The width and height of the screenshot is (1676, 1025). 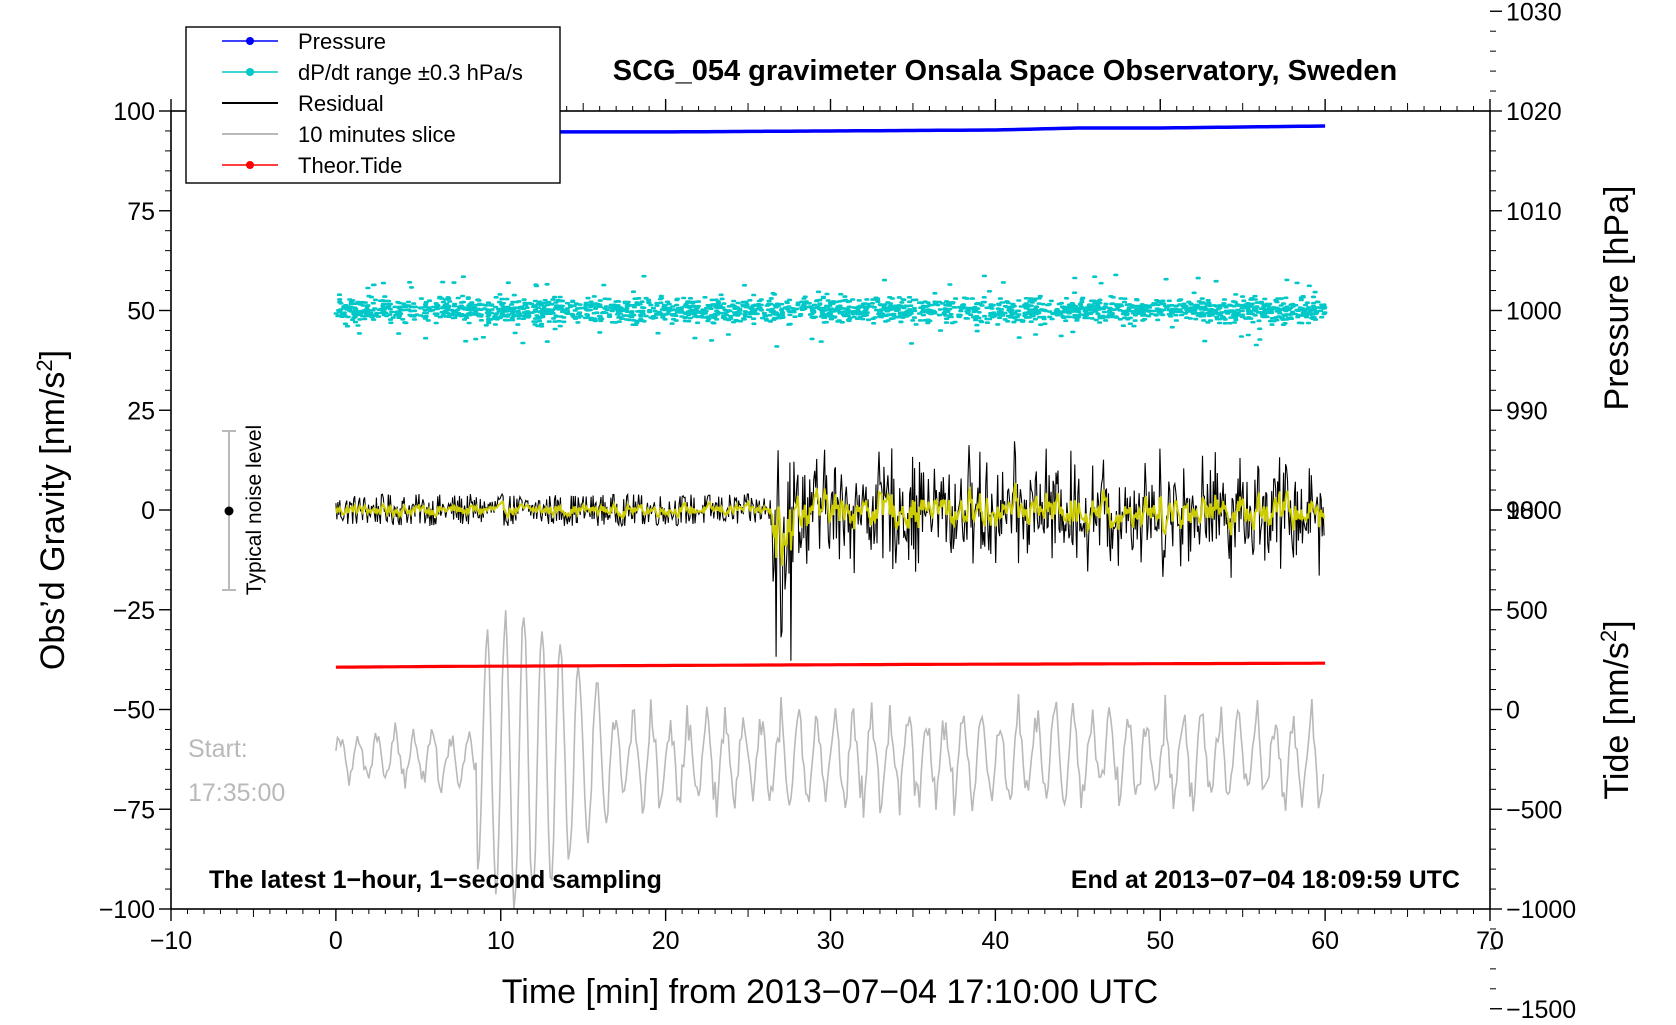 What do you see at coordinates (1541, 910) in the screenshot?
I see `tide-tick-label: −1000` at bounding box center [1541, 910].